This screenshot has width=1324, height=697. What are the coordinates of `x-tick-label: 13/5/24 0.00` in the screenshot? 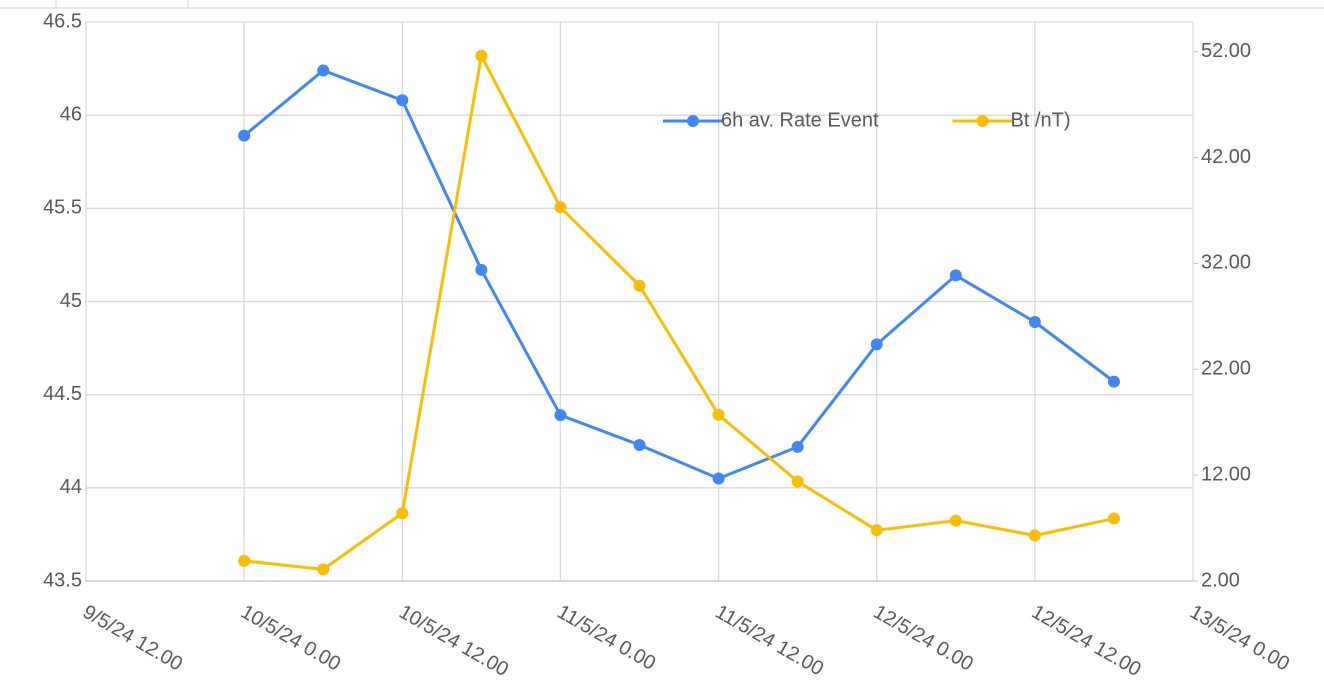 It's located at (1239, 638).